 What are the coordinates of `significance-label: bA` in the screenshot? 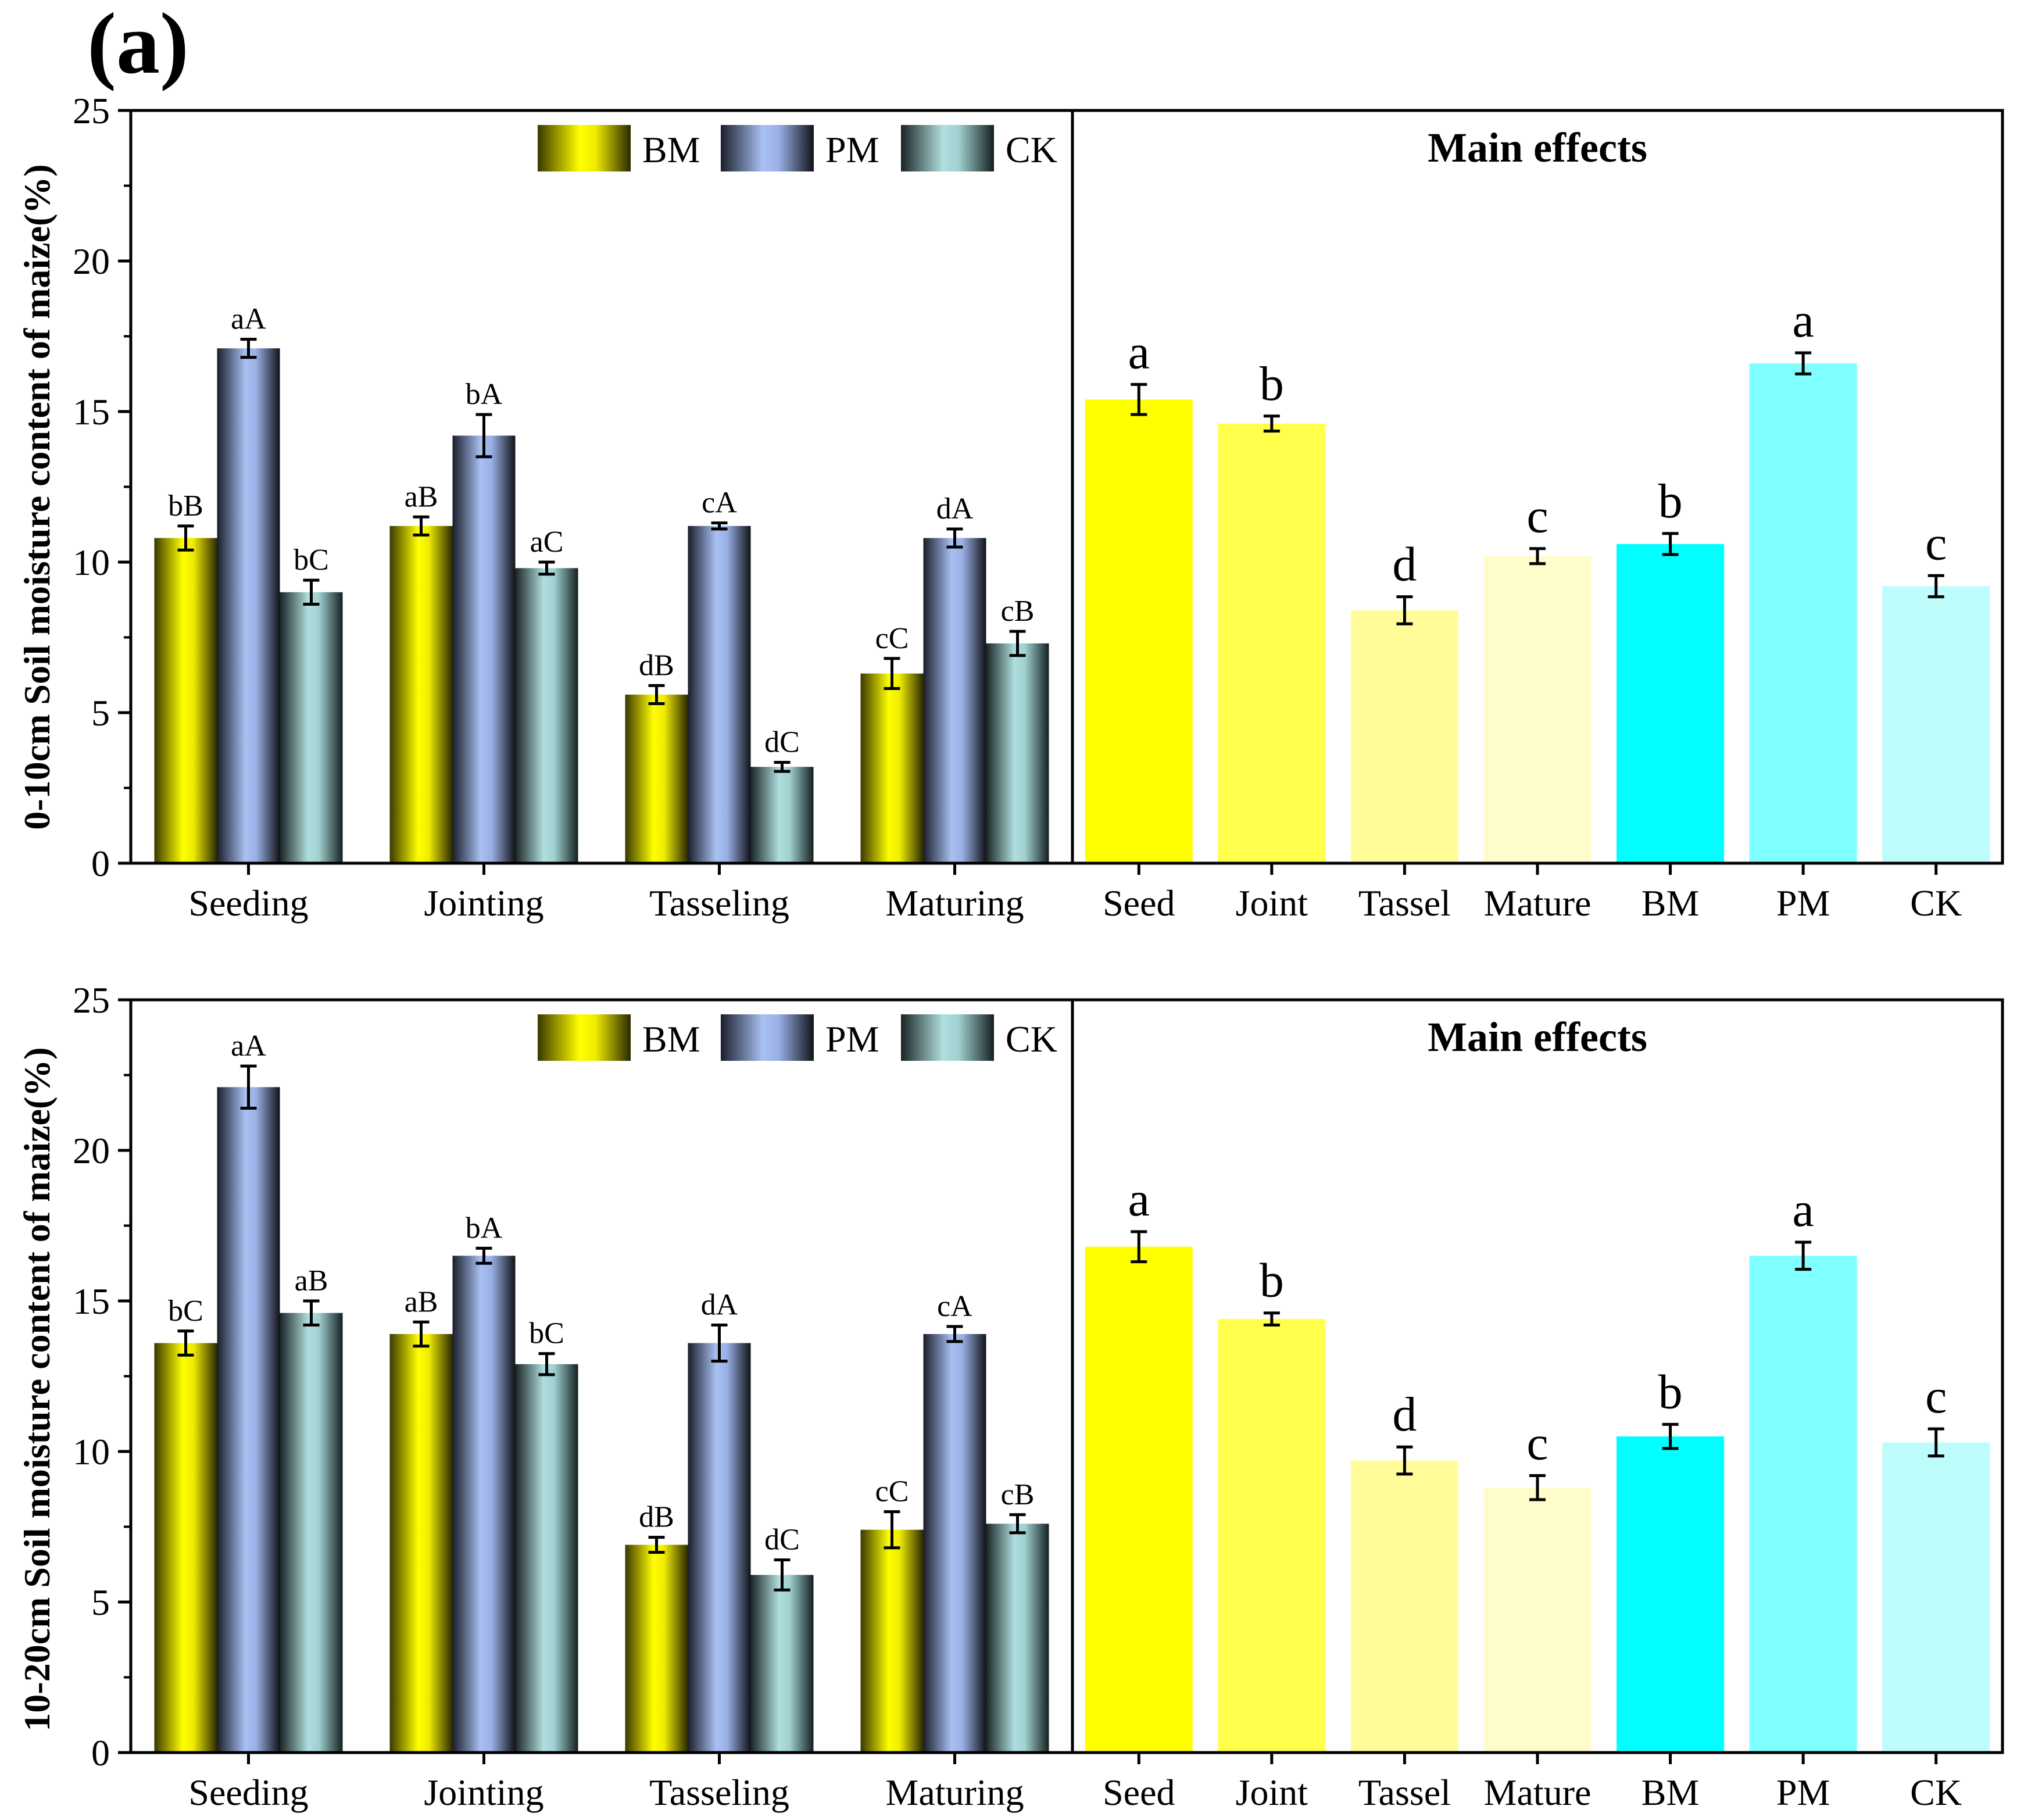 It's located at (484, 395).